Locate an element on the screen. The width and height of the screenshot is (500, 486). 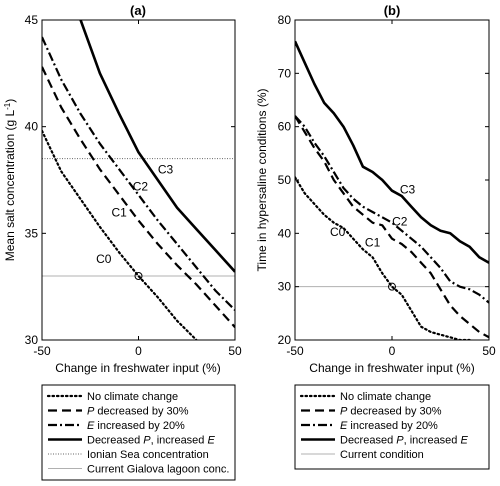
panel-b-title: (b) is located at coordinates (392, 10).